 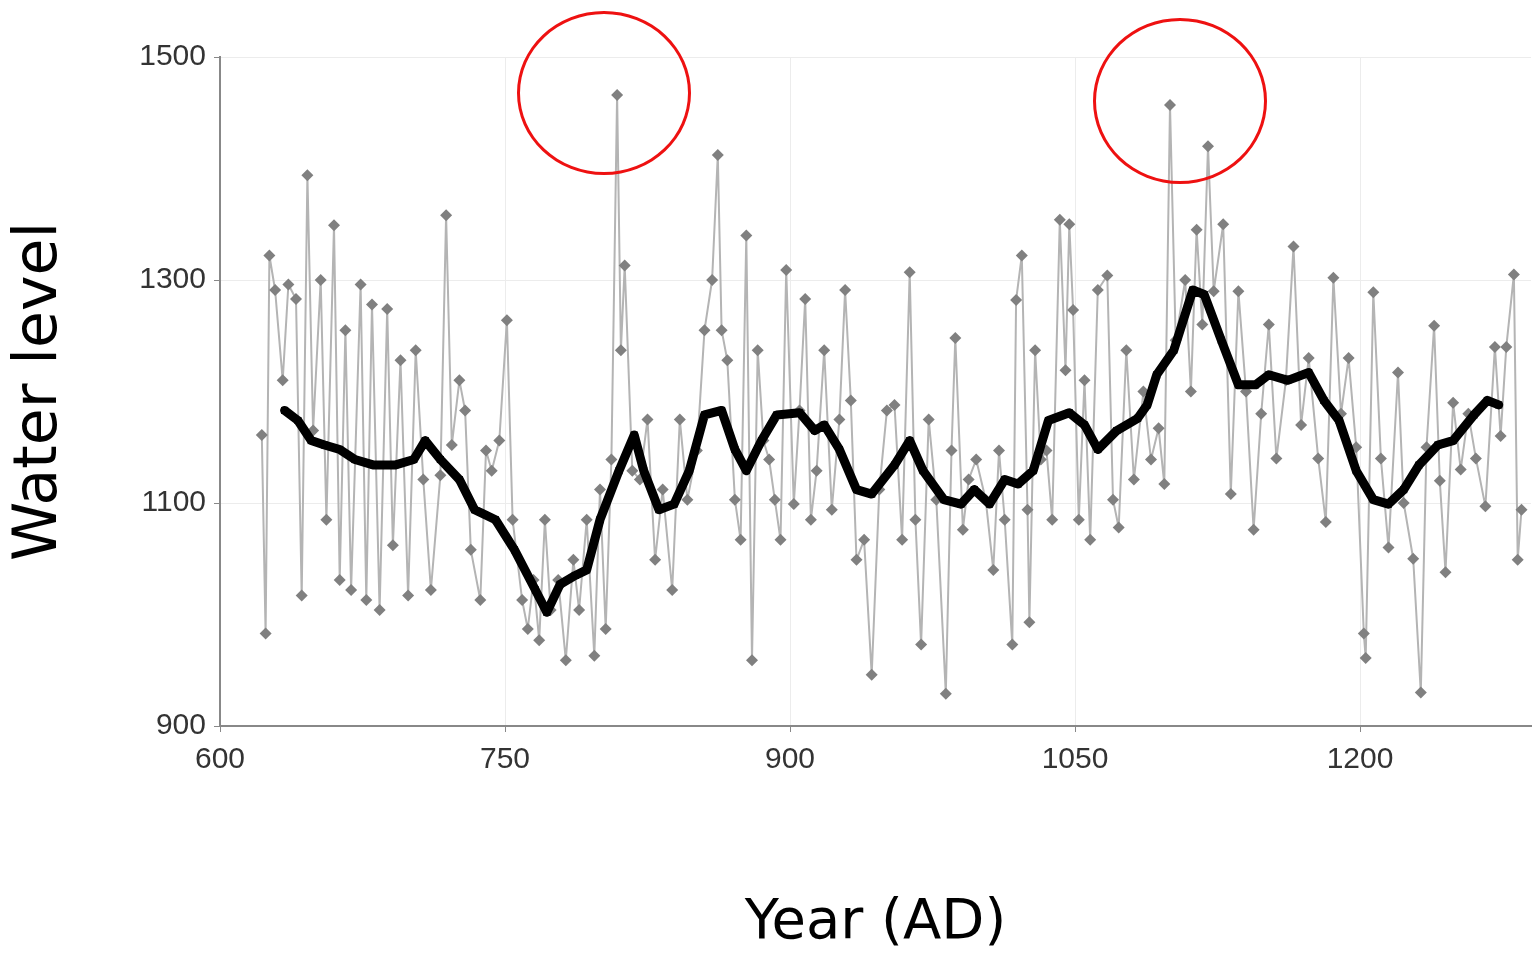 What do you see at coordinates (172, 278) in the screenshot?
I see `y-tick-label: 1300` at bounding box center [172, 278].